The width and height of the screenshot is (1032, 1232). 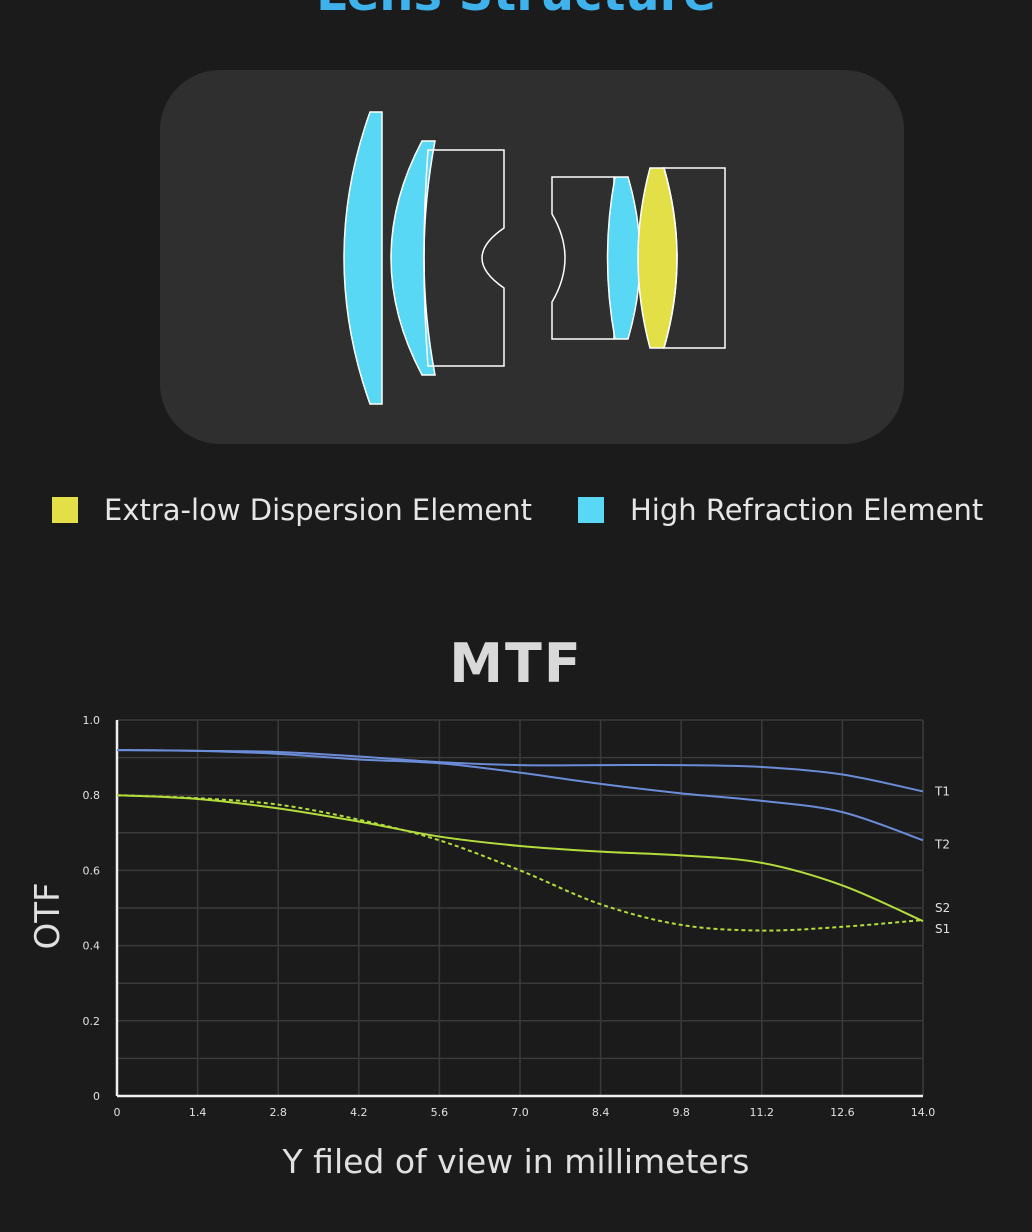 I want to click on legend-label-hr: High Refraction Element, so click(x=807, y=510).